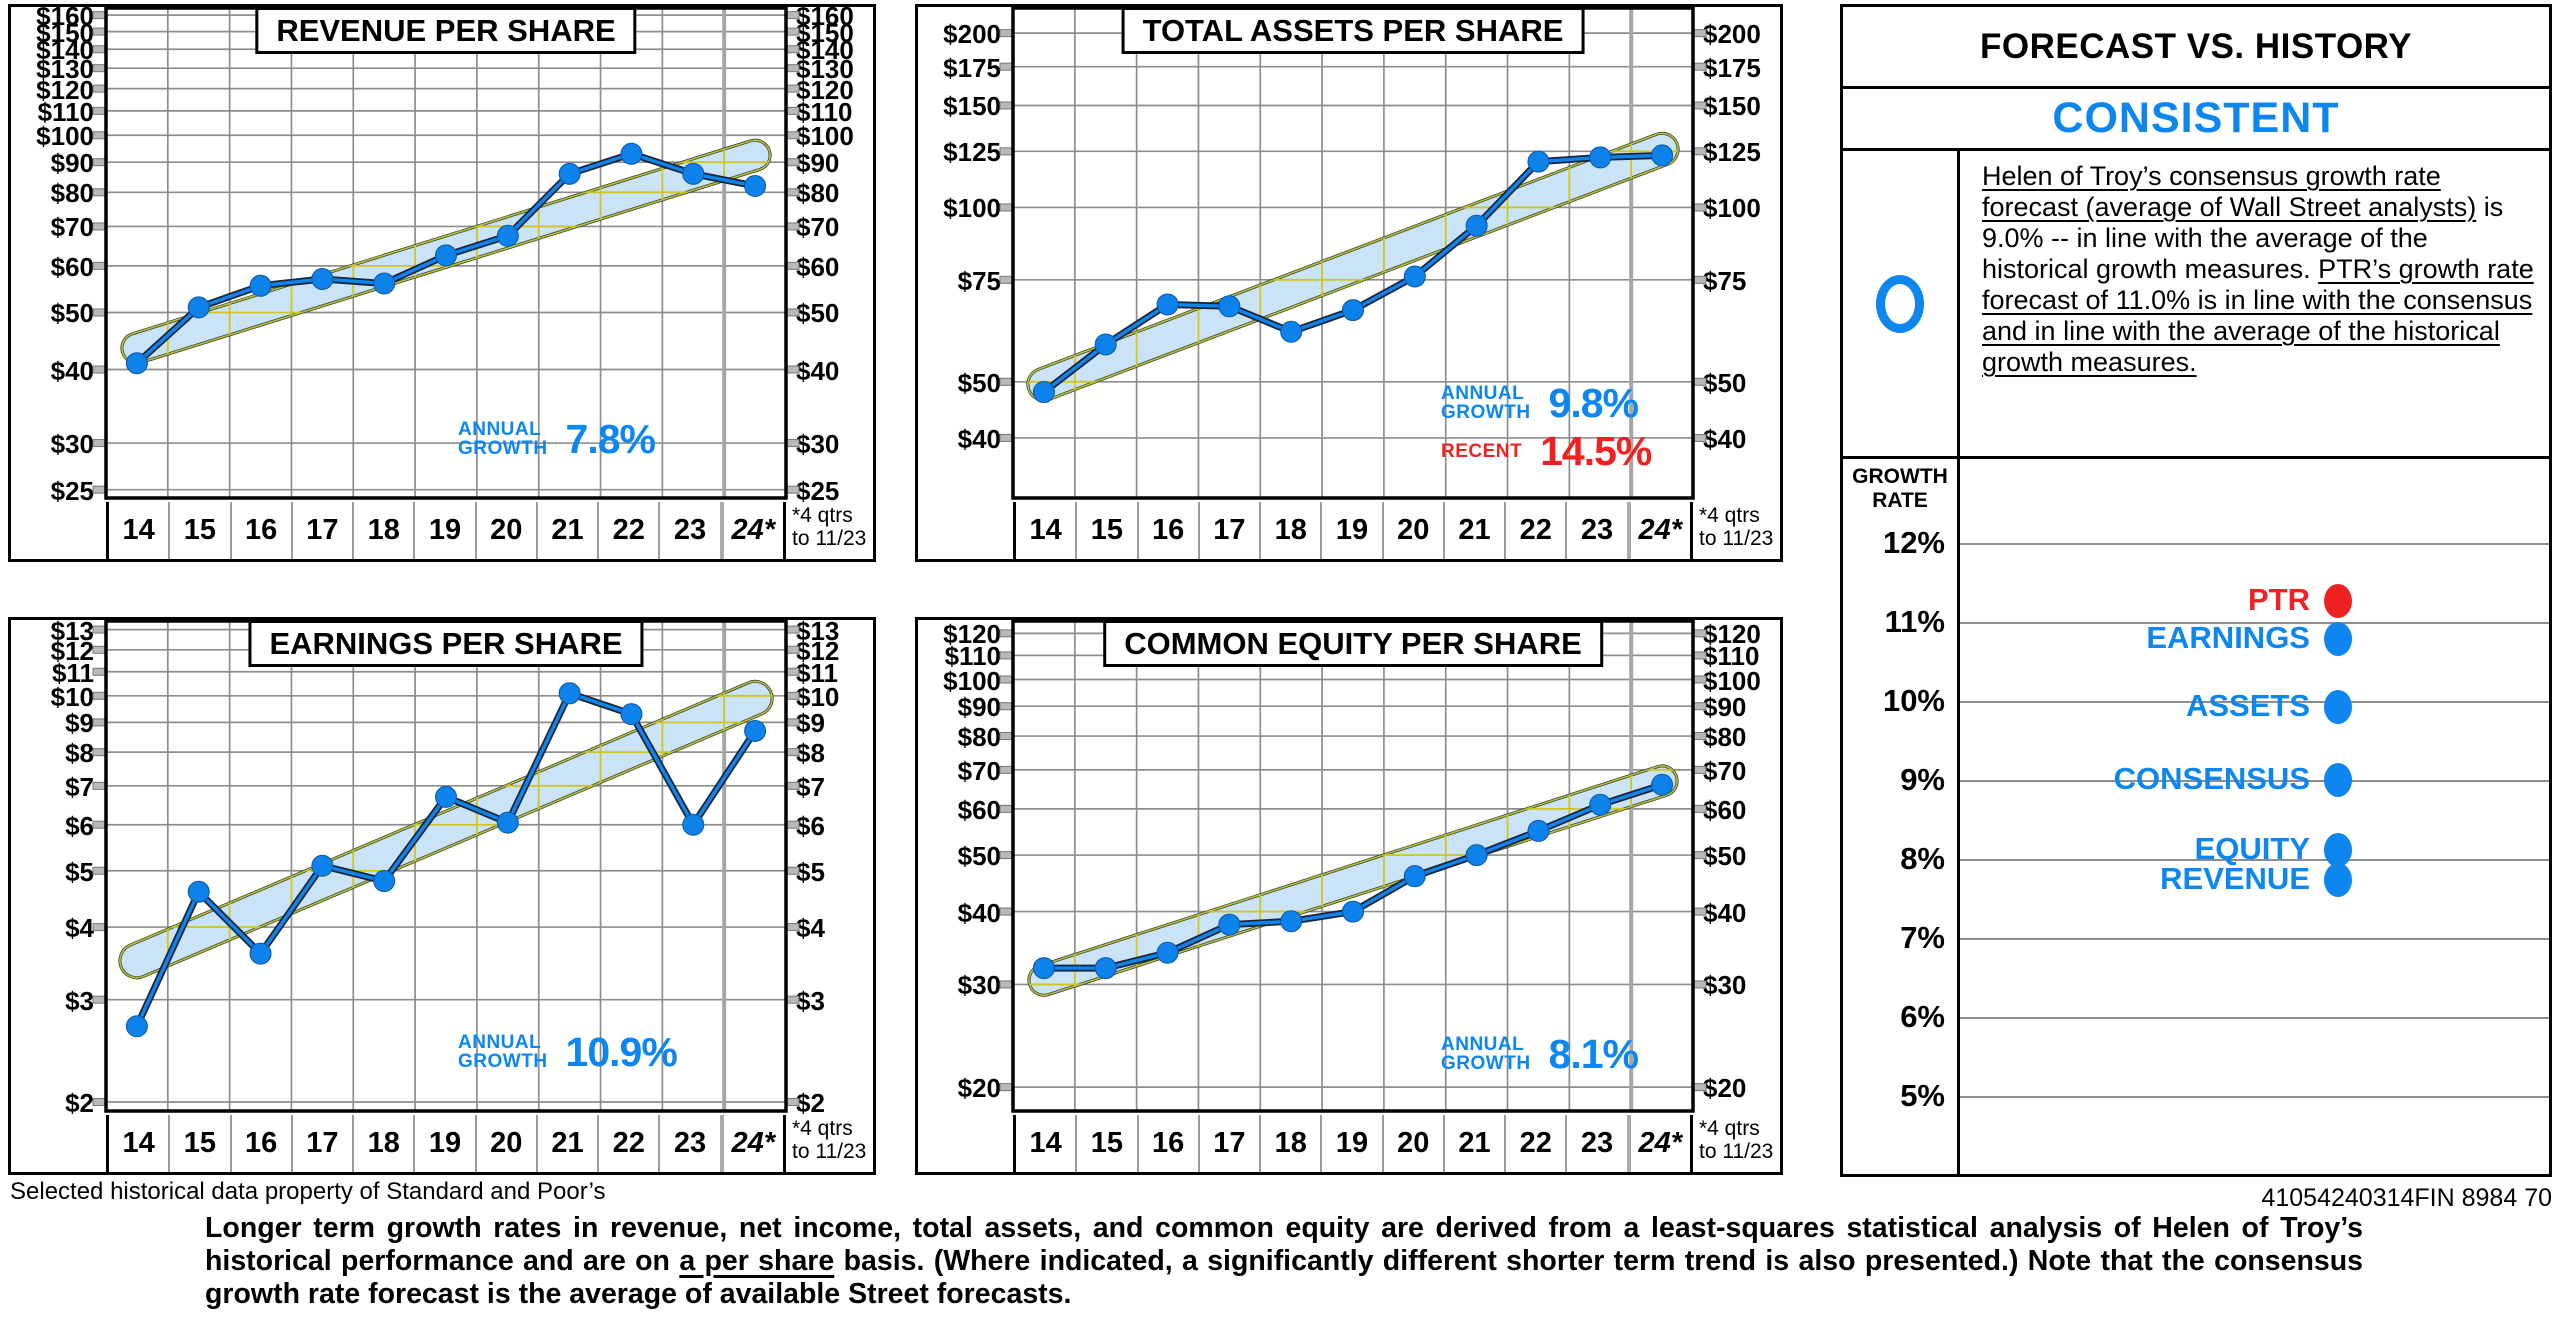 The image size is (2560, 1331). What do you see at coordinates (1231, 530) in the screenshot?
I see `x-tick-label: 17` at bounding box center [1231, 530].